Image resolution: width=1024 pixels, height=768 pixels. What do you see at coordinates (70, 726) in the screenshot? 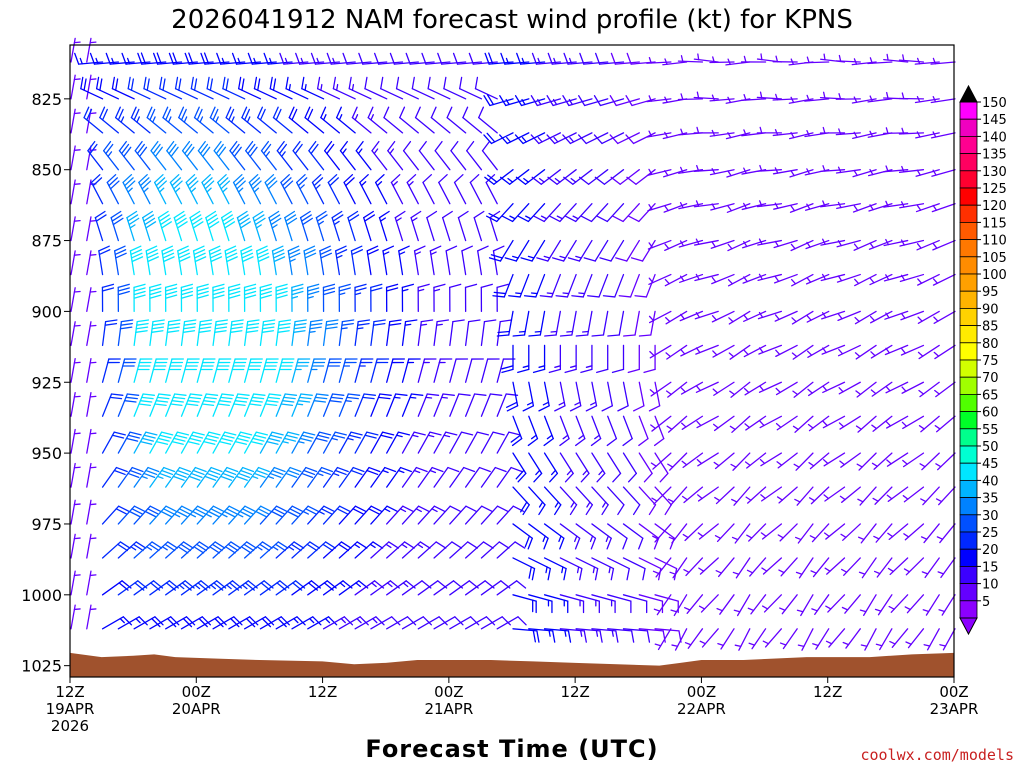
I see `x-tick-label: 2026` at bounding box center [70, 726].